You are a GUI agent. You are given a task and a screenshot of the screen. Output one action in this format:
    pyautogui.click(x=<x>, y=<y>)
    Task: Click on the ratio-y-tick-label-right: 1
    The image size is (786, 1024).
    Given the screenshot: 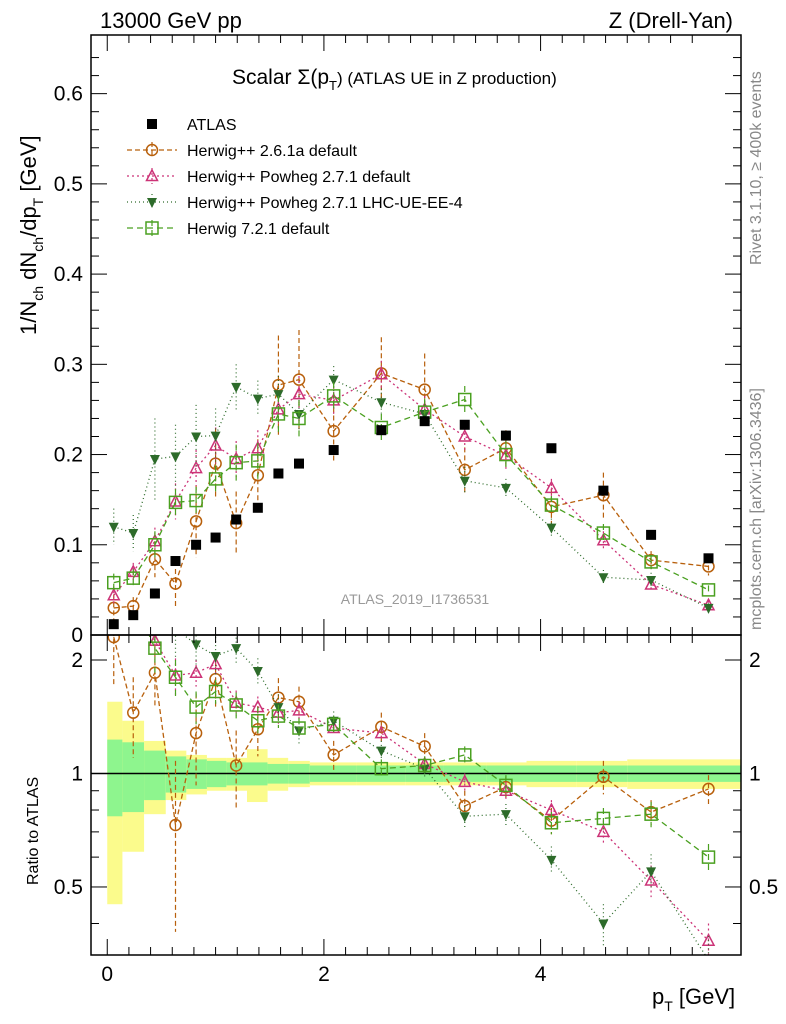 What is the action you would take?
    pyautogui.click(x=755, y=773)
    